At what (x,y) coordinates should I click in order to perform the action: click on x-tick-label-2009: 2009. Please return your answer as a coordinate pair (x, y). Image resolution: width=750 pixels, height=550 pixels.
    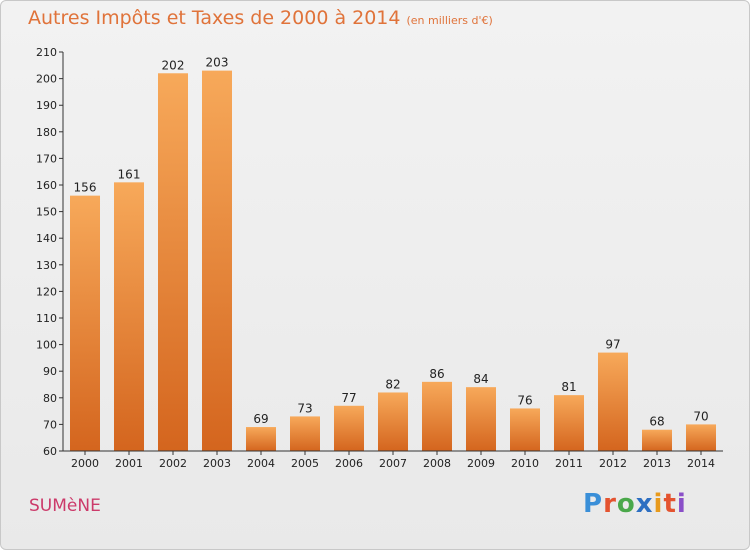
    Looking at the image, I should click on (481, 463).